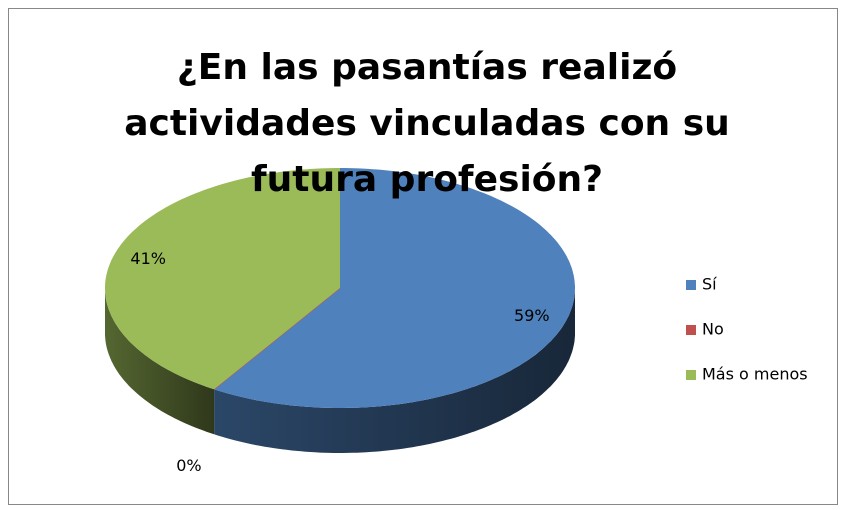 The image size is (843, 510). What do you see at coordinates (755, 374) in the screenshot?
I see `legend-label: Más o menos` at bounding box center [755, 374].